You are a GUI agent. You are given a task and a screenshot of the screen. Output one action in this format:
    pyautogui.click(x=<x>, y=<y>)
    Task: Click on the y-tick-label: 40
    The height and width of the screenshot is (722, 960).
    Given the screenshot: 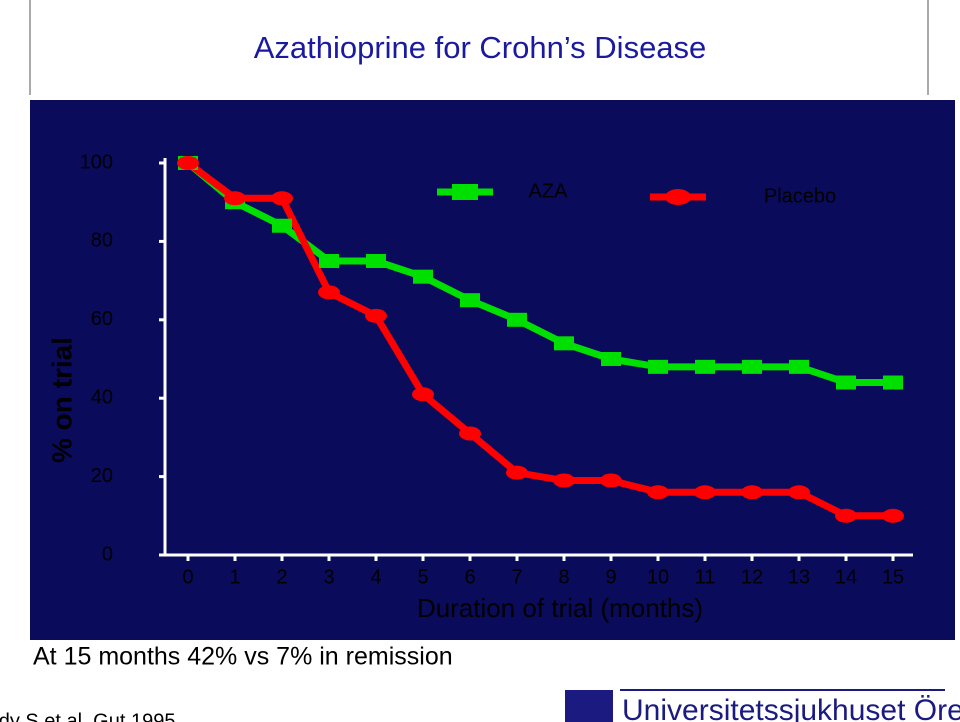 What is the action you would take?
    pyautogui.click(x=102, y=397)
    